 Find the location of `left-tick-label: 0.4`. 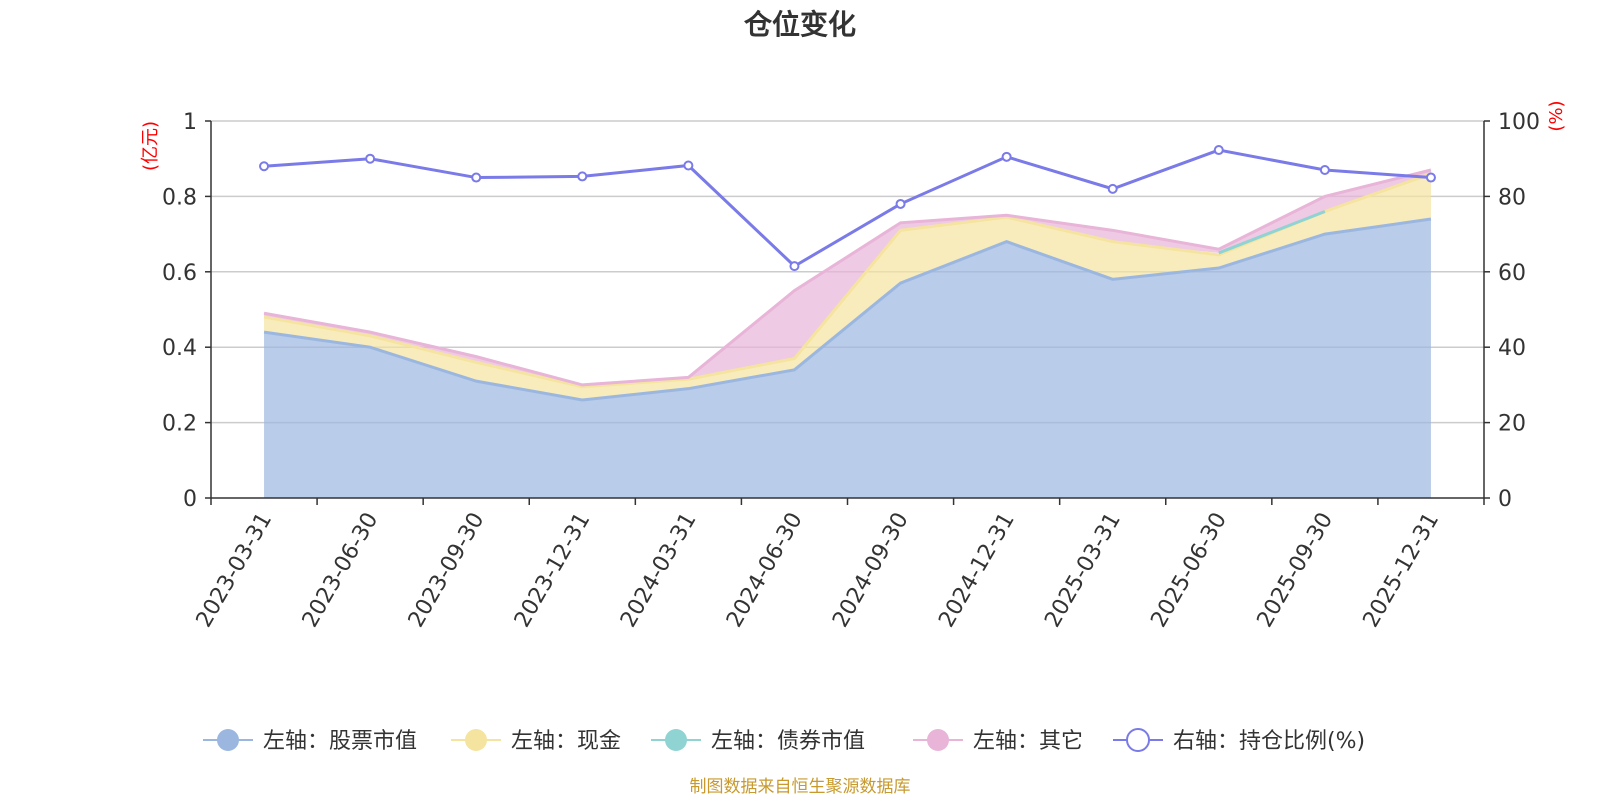

left-tick-label: 0.4 is located at coordinates (179, 348).